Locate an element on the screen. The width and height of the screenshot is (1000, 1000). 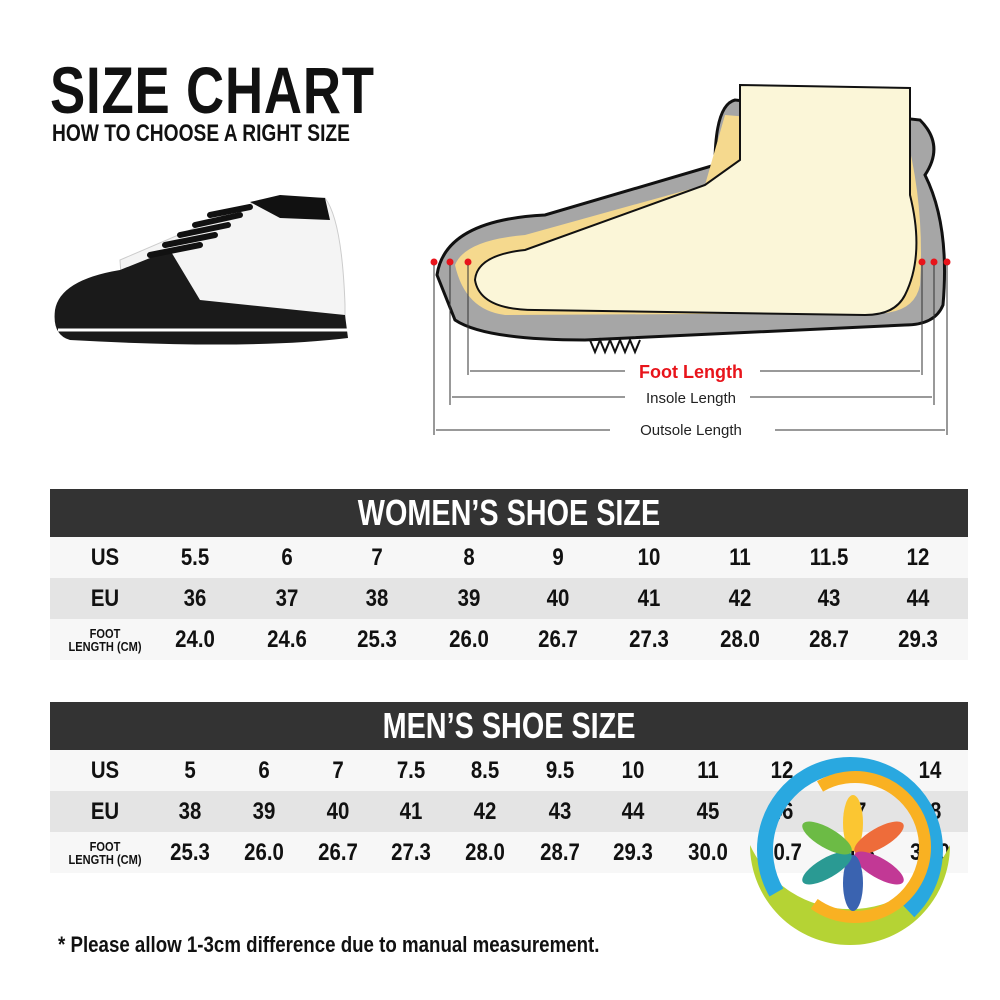
table-cell: 8 is located at coordinates (469, 557).